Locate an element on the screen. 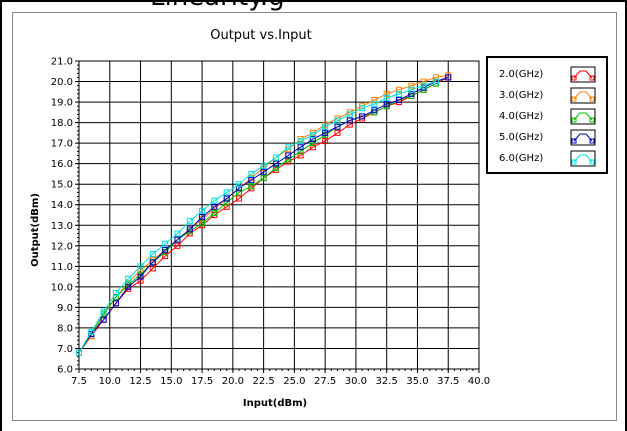 The height and width of the screenshot is (431, 627). y-tick-label: 15.0 is located at coordinates (62, 185).